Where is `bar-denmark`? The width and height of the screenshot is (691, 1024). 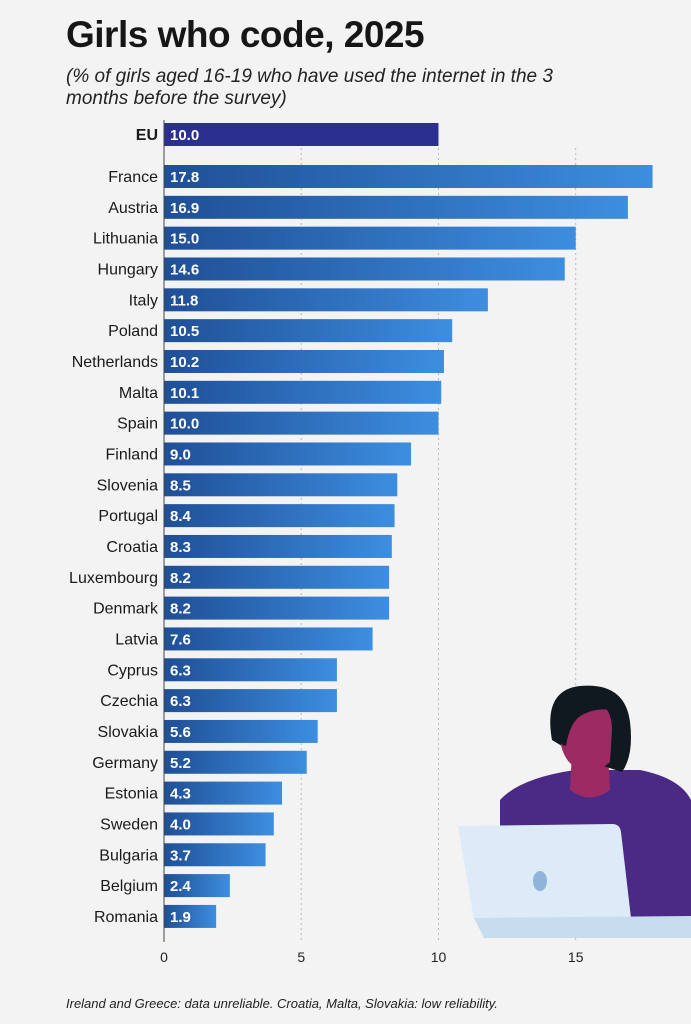 bar-denmark is located at coordinates (277, 608).